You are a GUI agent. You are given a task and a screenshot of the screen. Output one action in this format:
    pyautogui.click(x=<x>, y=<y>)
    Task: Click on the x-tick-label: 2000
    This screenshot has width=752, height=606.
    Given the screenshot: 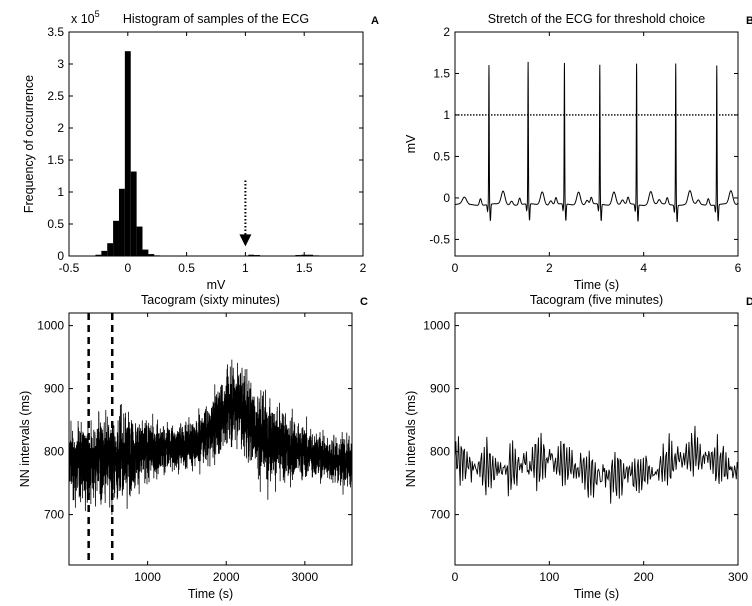 What is the action you would take?
    pyautogui.click(x=226, y=577)
    